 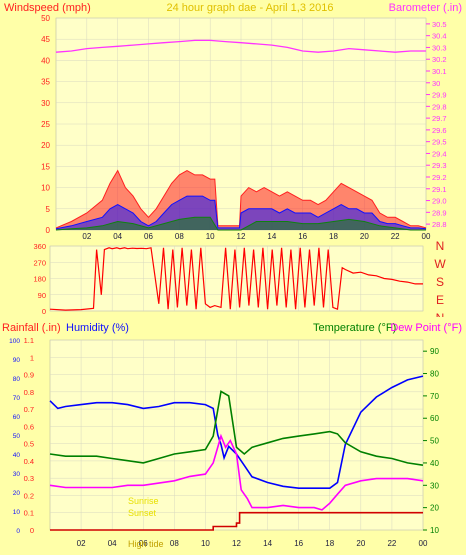 I want to click on panel-3-humidity-tick-0: 0, so click(x=18, y=531).